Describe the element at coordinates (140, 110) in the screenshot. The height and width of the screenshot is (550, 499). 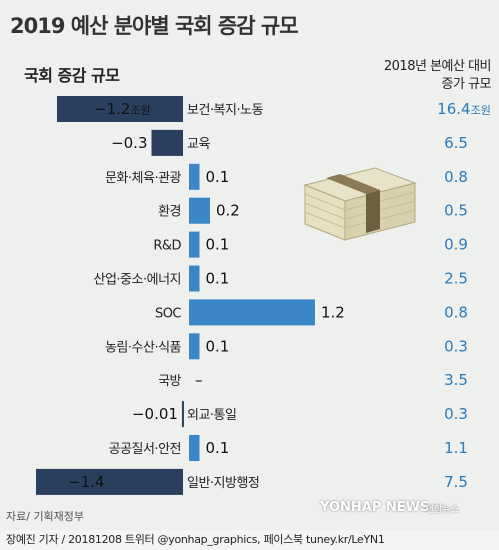
I see `value-label-unit: 조원` at that location.